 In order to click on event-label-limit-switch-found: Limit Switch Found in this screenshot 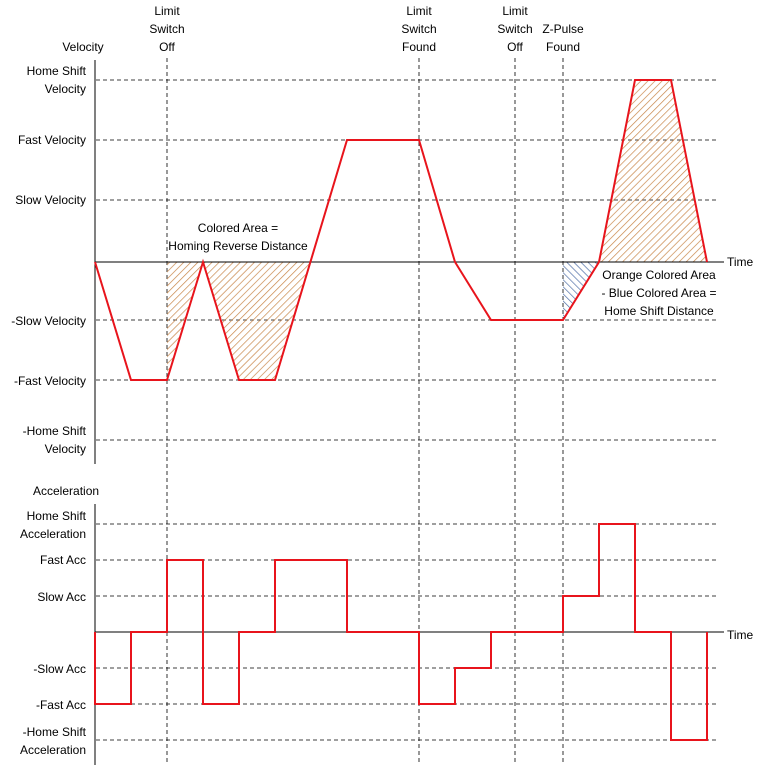, I will do `click(419, 29)`.